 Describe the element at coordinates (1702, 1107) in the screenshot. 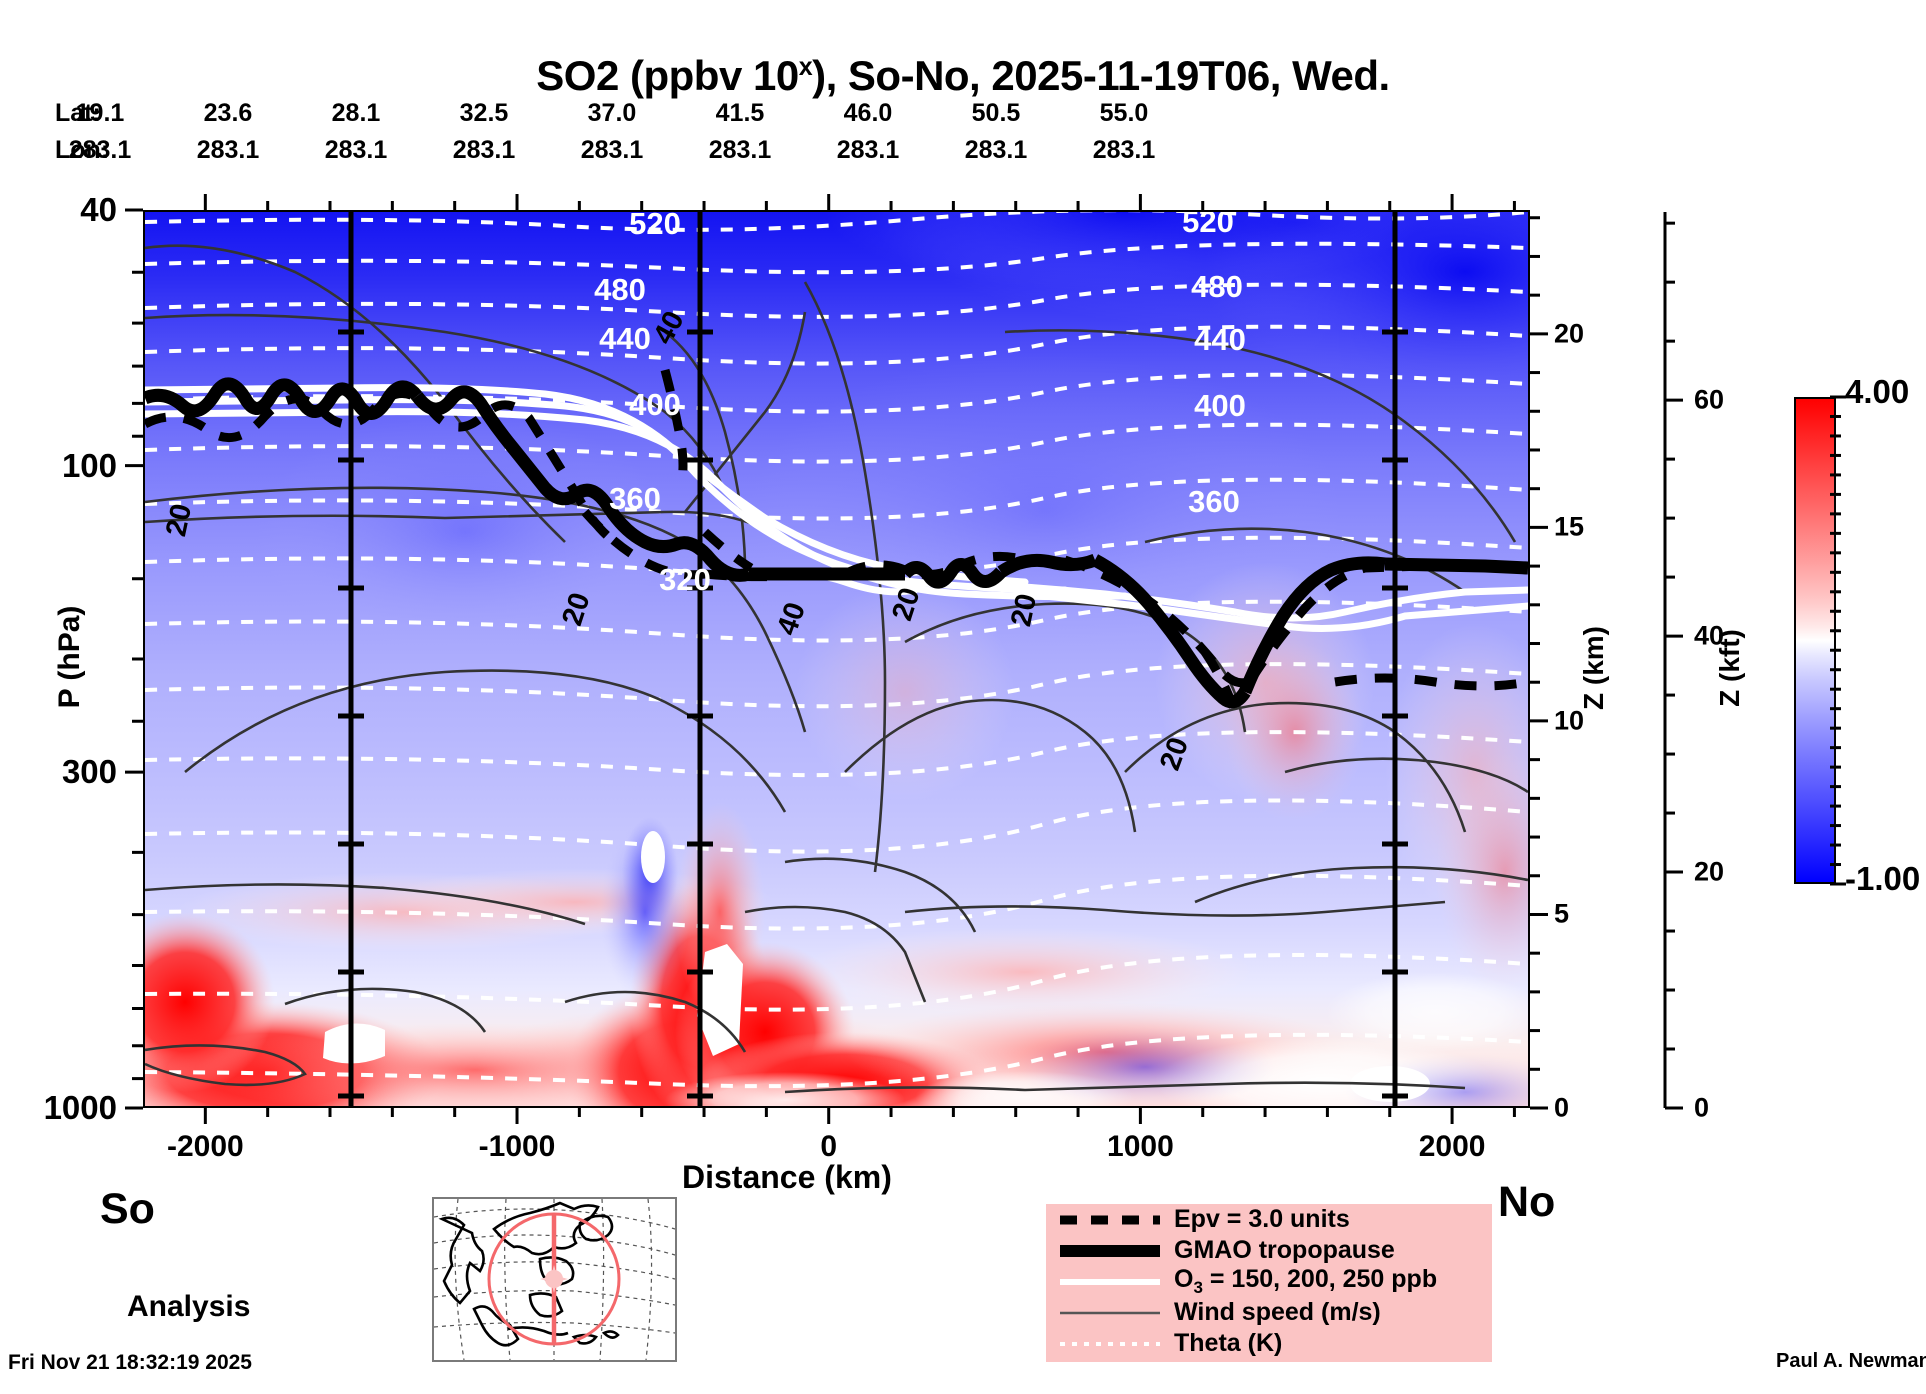

I see `z-kft-tick: 0` at that location.